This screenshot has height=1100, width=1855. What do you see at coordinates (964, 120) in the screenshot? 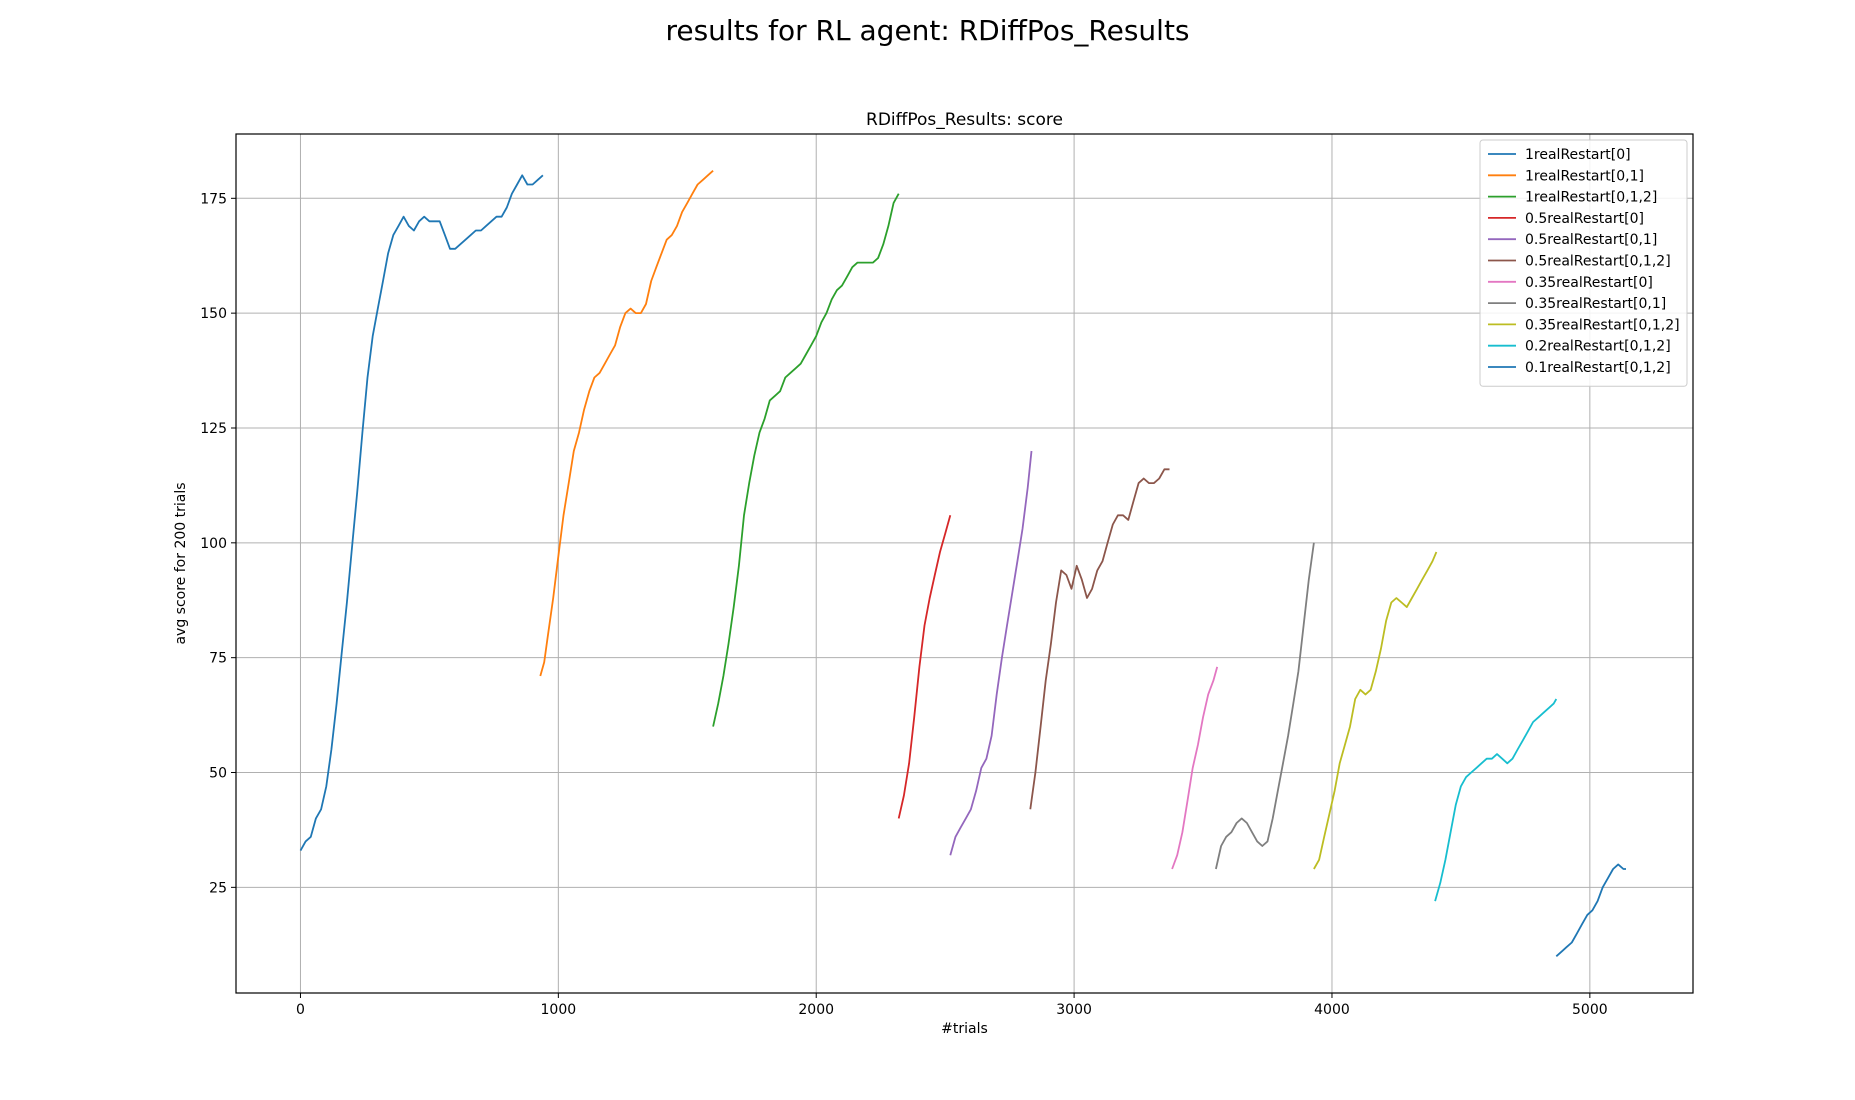
I see `axes-title: RDiffPos_Results: score` at bounding box center [964, 120].